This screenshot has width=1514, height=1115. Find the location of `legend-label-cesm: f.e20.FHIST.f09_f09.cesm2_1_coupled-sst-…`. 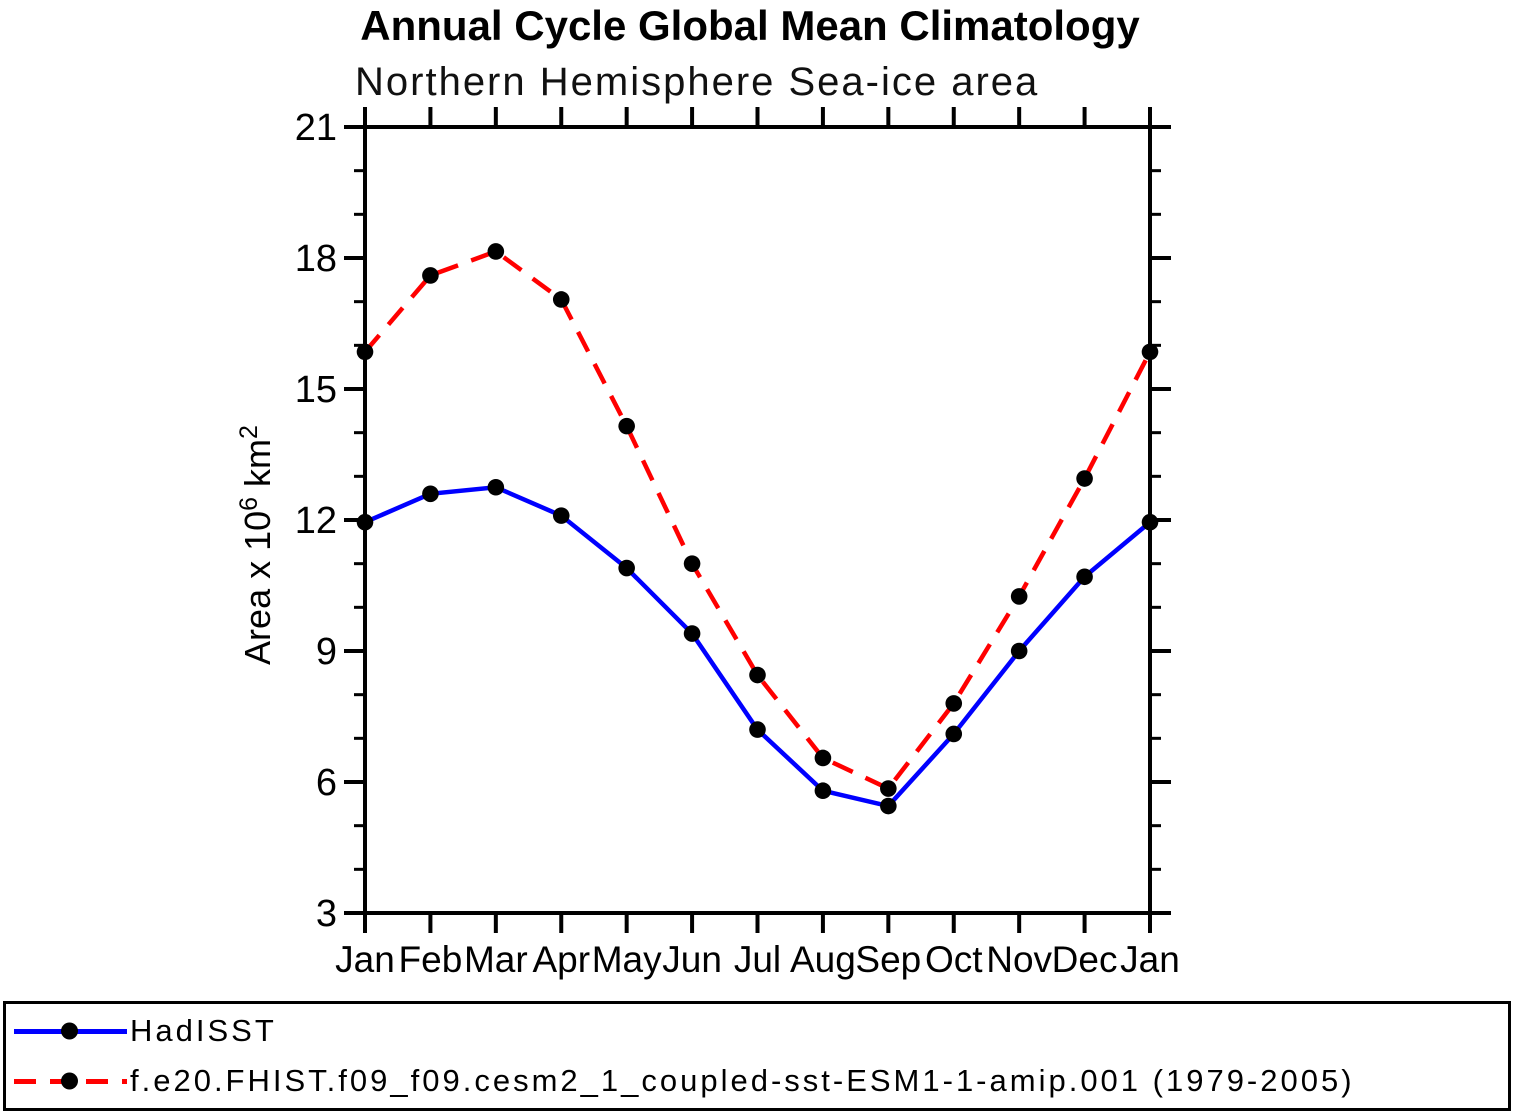

legend-label-cesm: f.e20.FHIST.f09_f09.cesm2_1_coupled-sst-… is located at coordinates (742, 1080).